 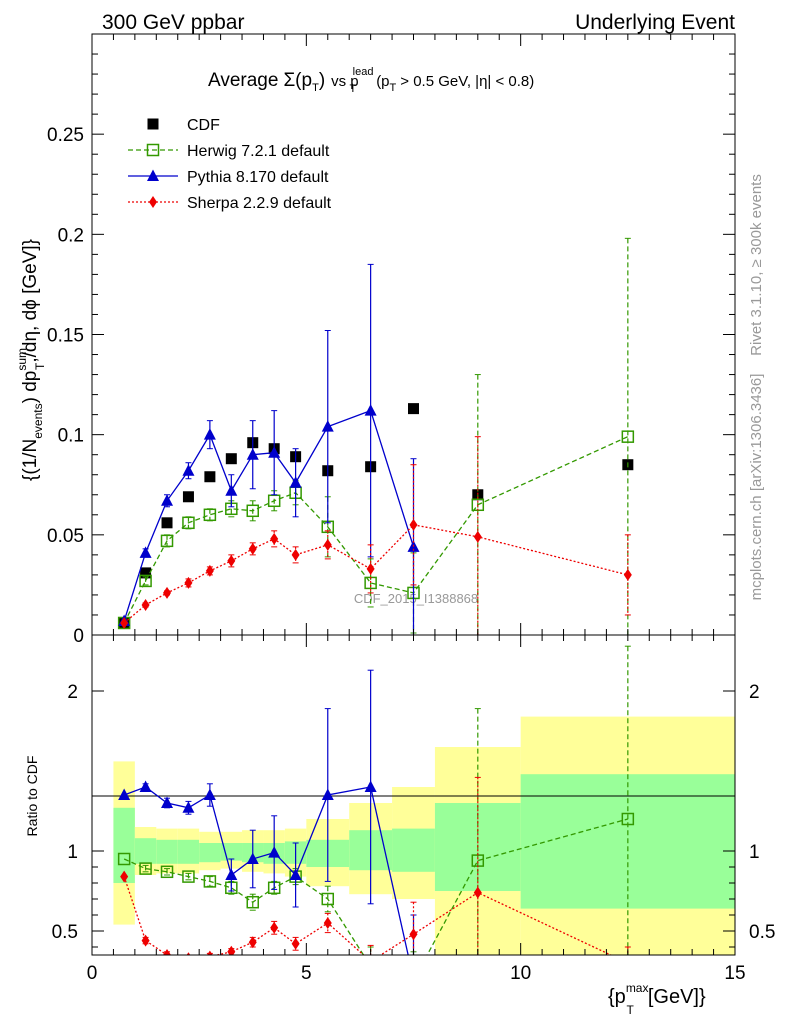 What do you see at coordinates (657, 999) in the screenshot?
I see `x-axis-label: {pmax T[GeV]}` at bounding box center [657, 999].